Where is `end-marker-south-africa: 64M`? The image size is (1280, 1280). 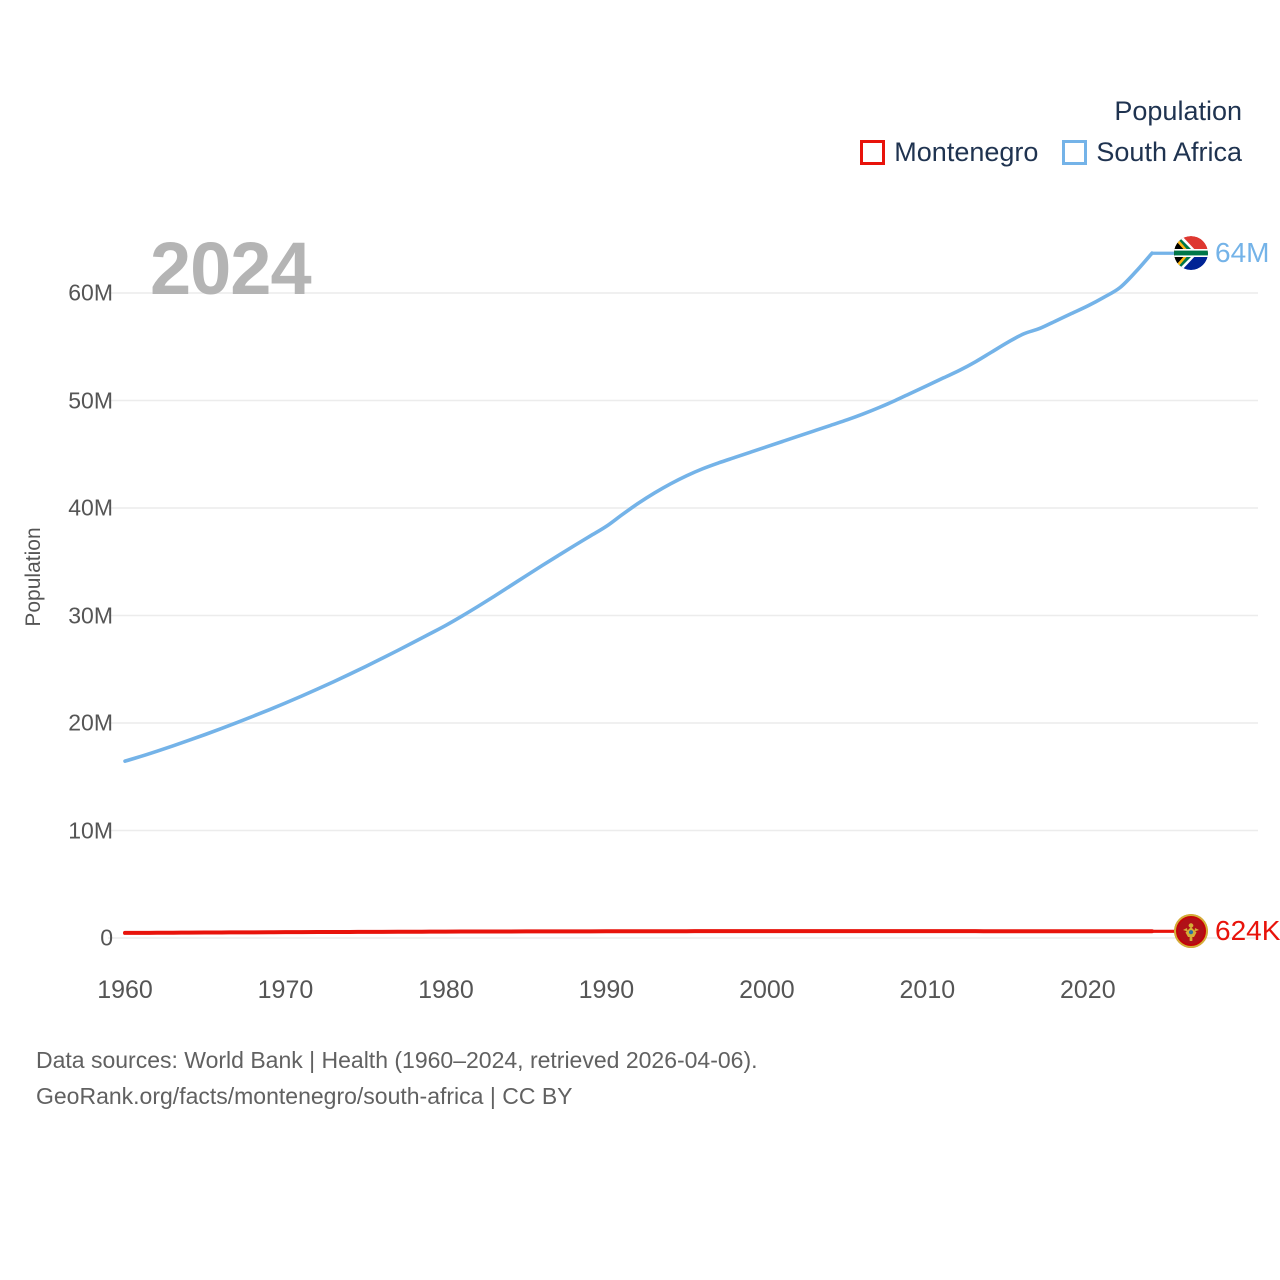
end-marker-south-africa: 64M is located at coordinates (1222, 253).